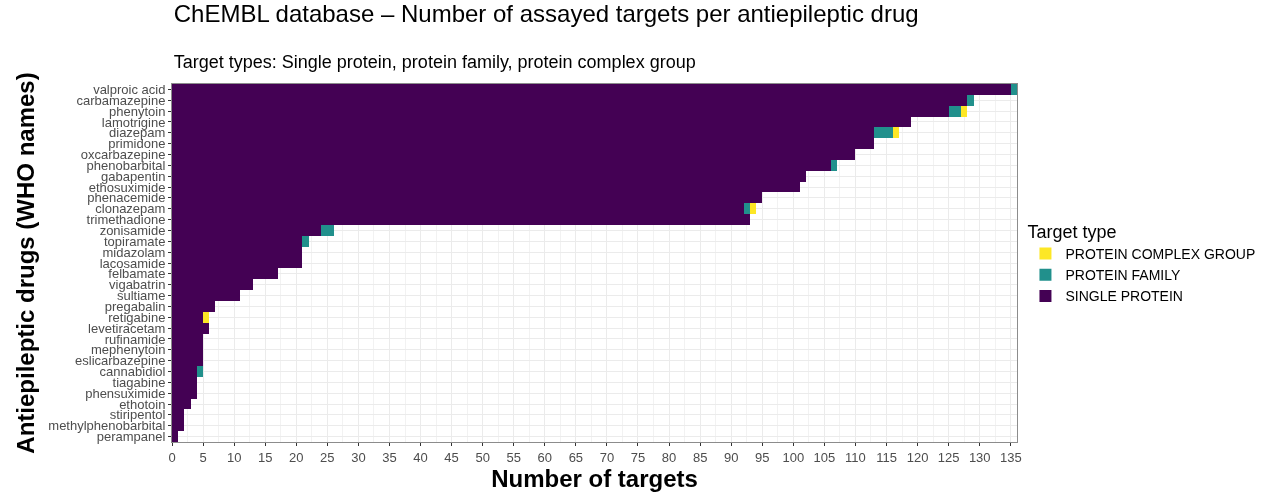 This screenshot has width=1287, height=495. What do you see at coordinates (1072, 231) in the screenshot?
I see `legend-title: Target type` at bounding box center [1072, 231].